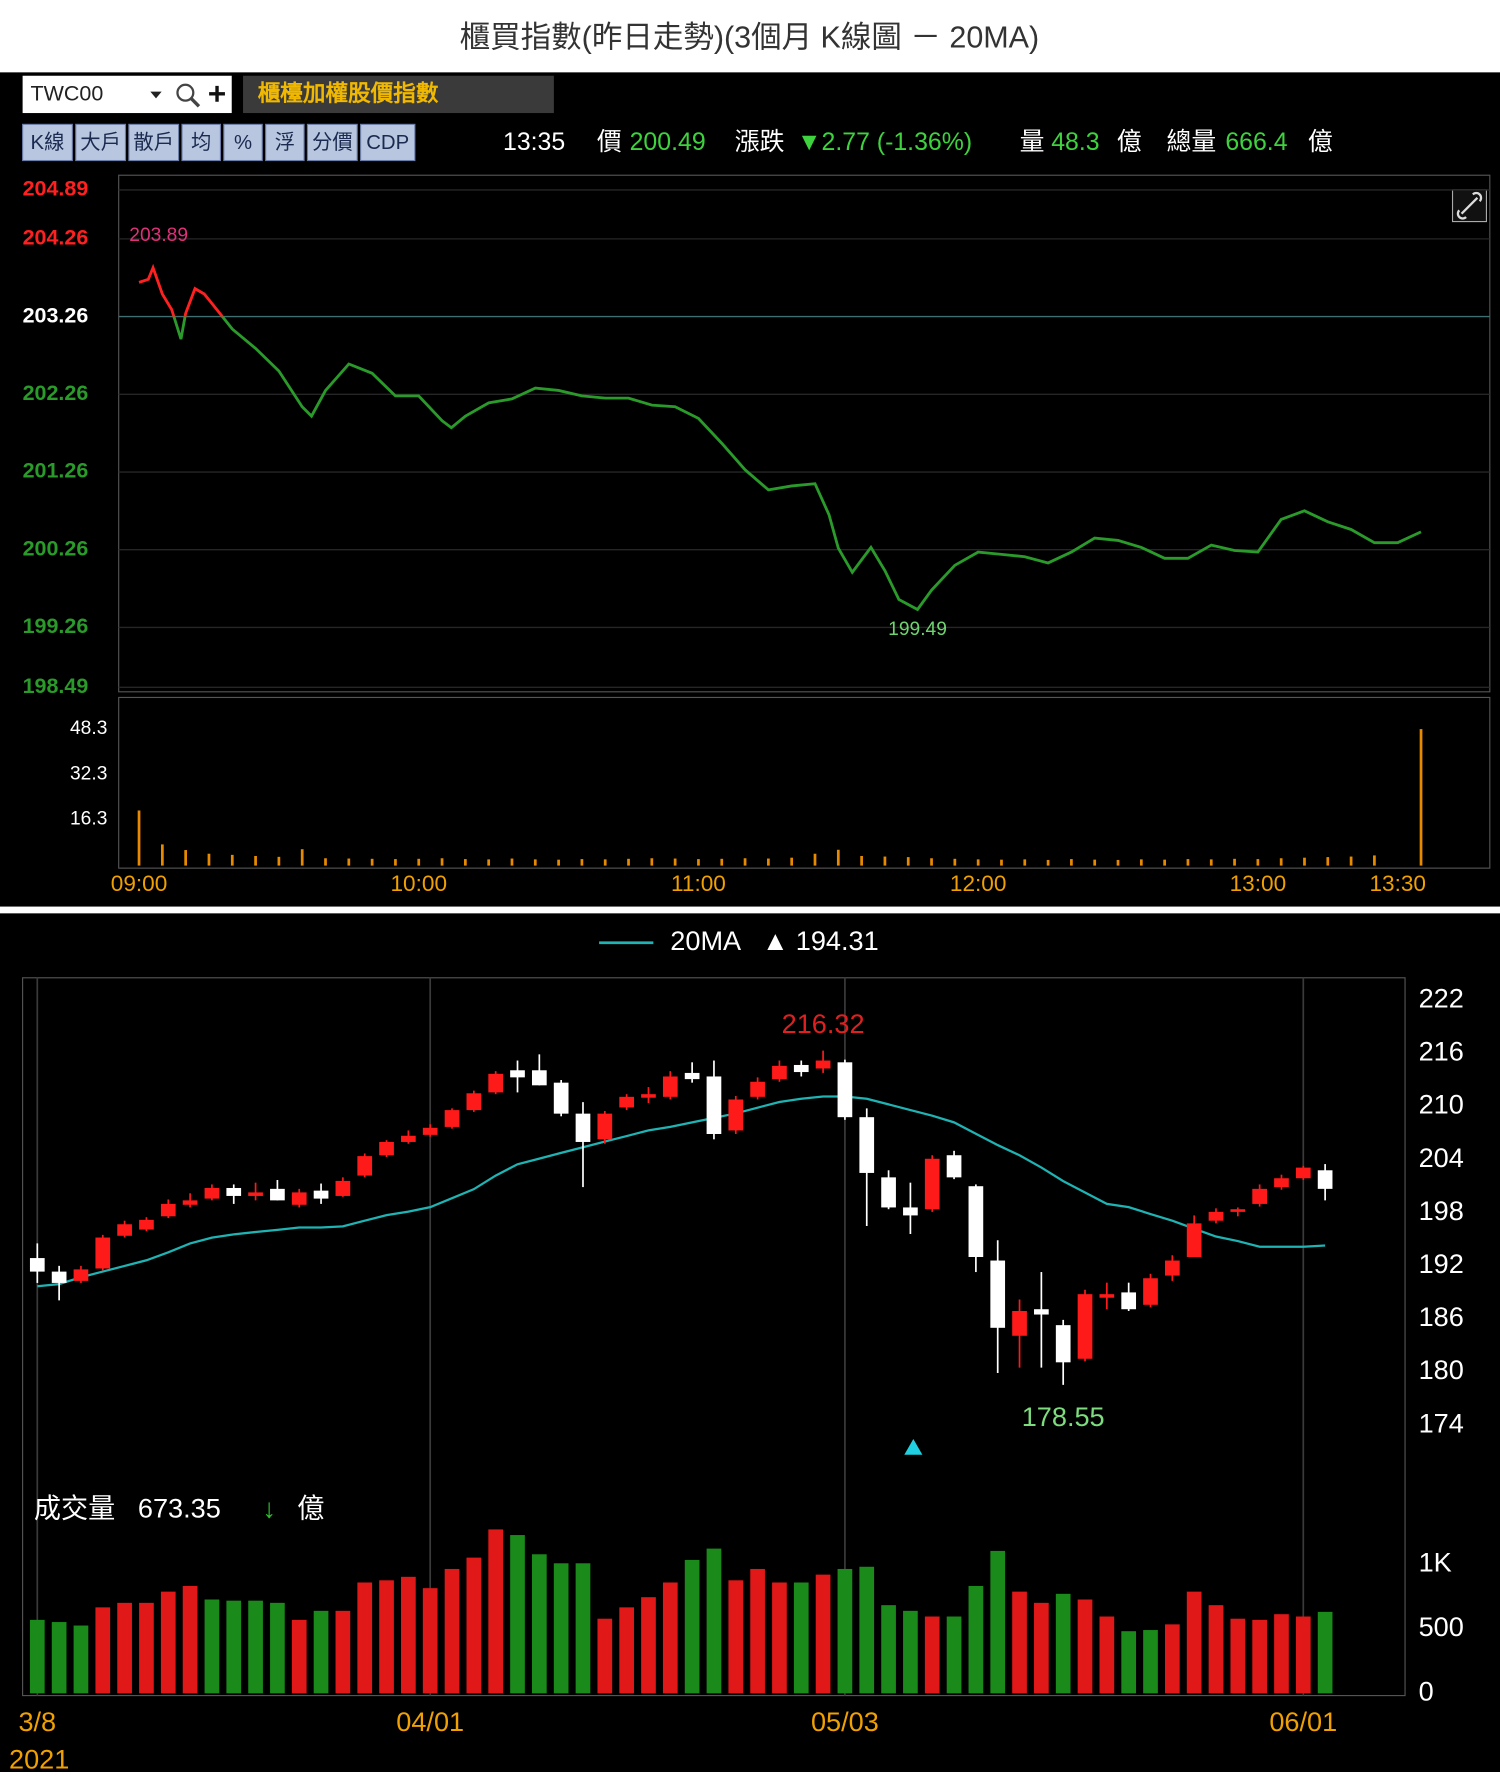 The width and height of the screenshot is (1500, 1777). I want to click on toolbar-button-label: 大戶, so click(100, 142).